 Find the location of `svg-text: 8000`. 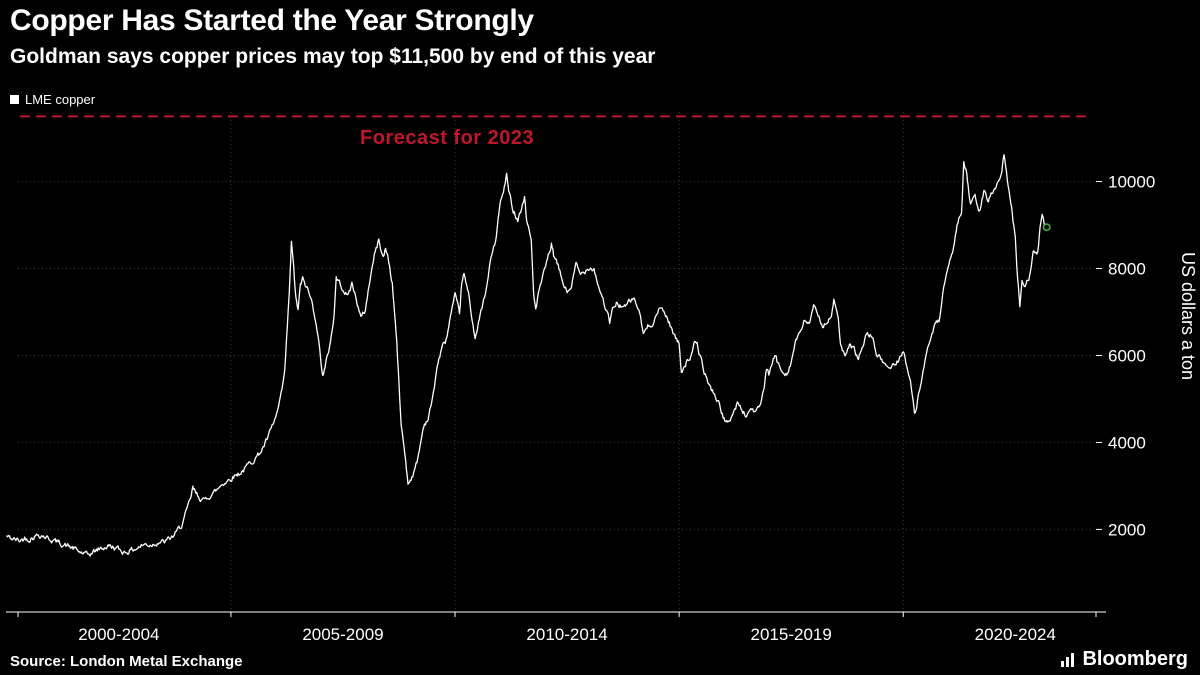

svg-text: 8000 is located at coordinates (1127, 269).